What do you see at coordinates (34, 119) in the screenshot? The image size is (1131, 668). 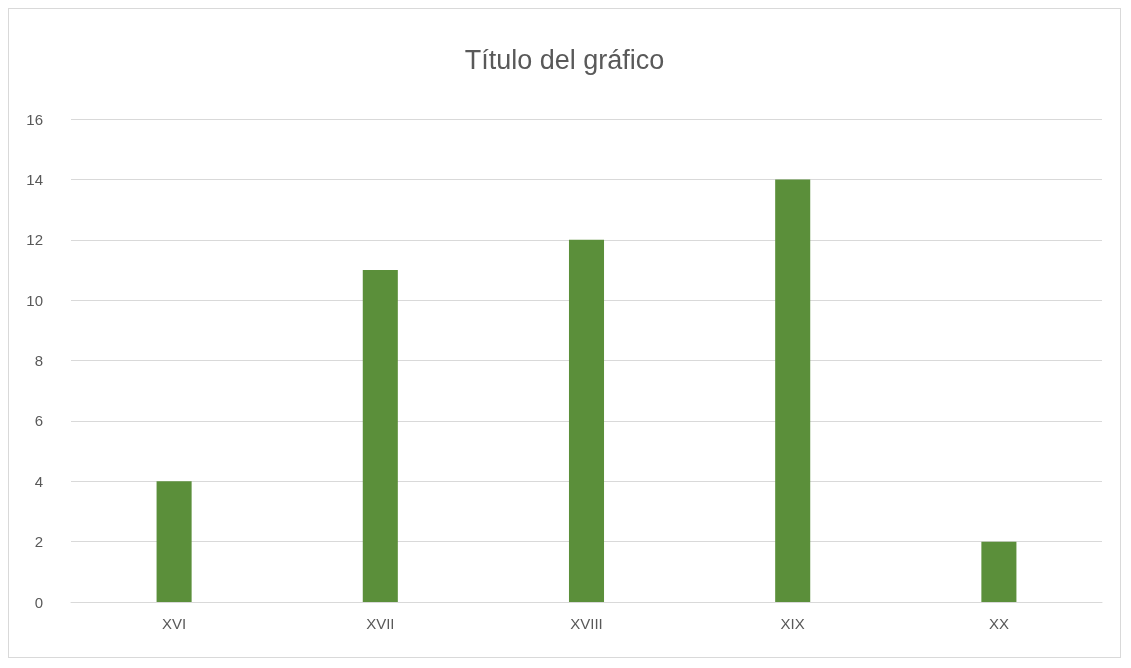 I see `y-tick-label: 16` at bounding box center [34, 119].